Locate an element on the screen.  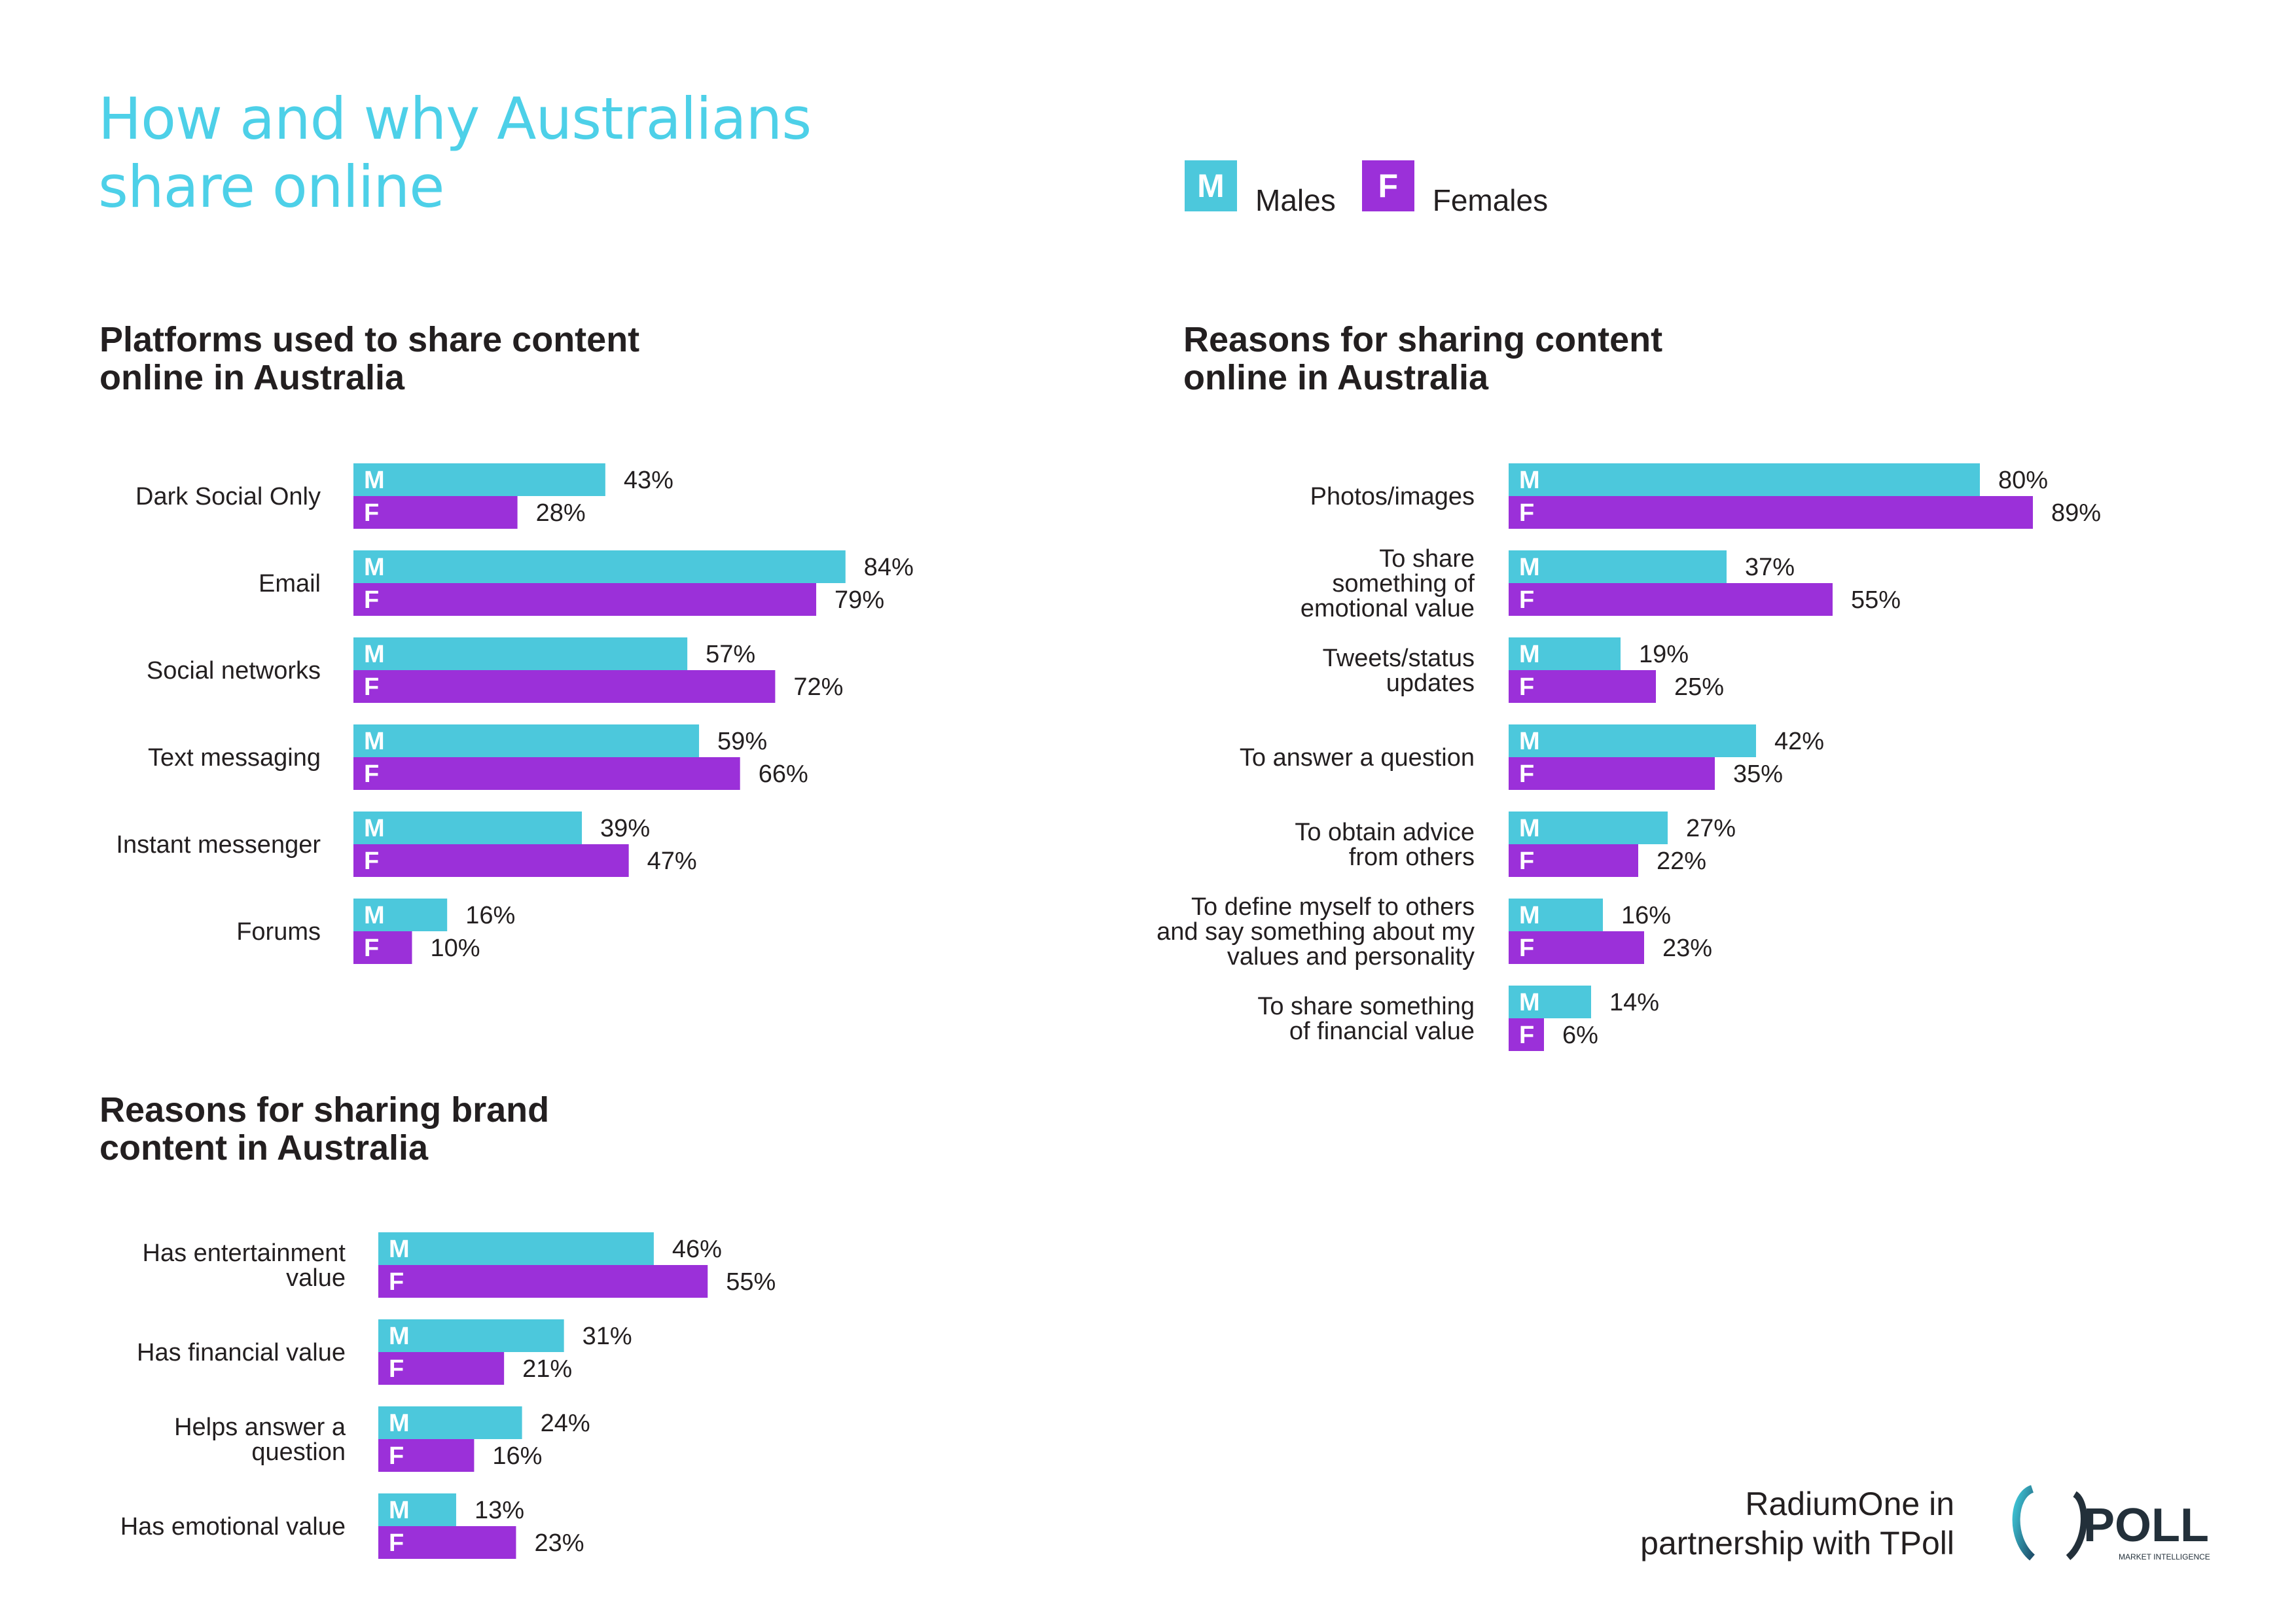
bar-reasons-males-tweets-status-updates is located at coordinates (1565, 653).